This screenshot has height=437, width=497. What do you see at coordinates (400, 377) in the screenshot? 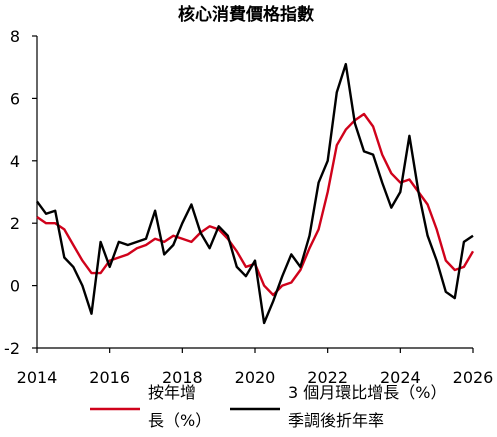
I see `x-tick-label: 2024` at bounding box center [400, 377].